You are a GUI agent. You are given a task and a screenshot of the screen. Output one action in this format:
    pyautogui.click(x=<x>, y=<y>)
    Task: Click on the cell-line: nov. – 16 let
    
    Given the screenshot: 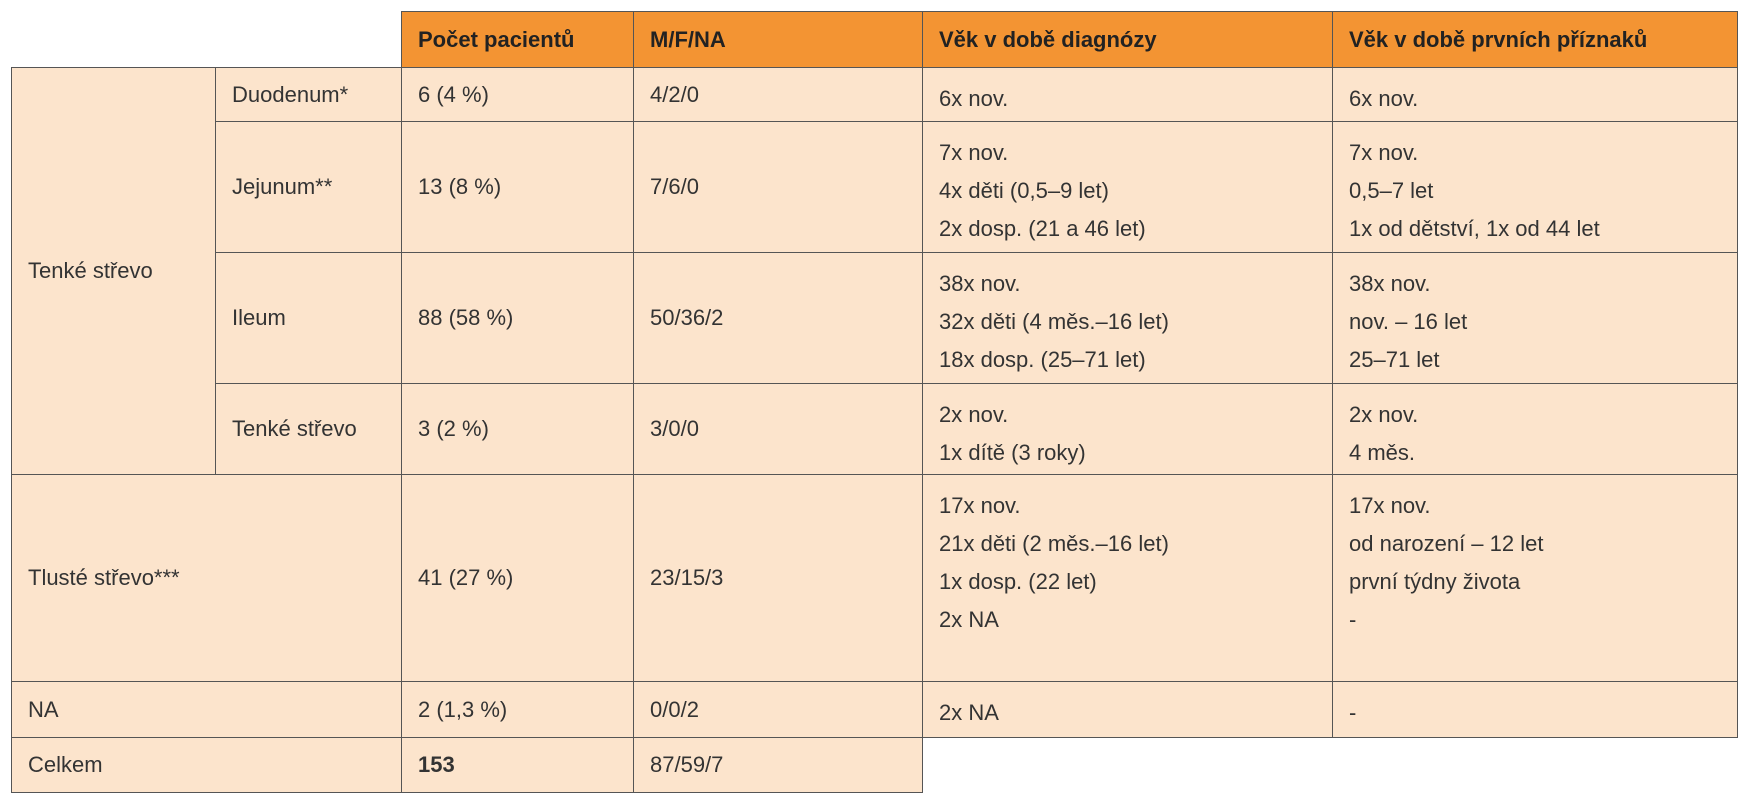 What is the action you would take?
    pyautogui.click(x=1408, y=321)
    